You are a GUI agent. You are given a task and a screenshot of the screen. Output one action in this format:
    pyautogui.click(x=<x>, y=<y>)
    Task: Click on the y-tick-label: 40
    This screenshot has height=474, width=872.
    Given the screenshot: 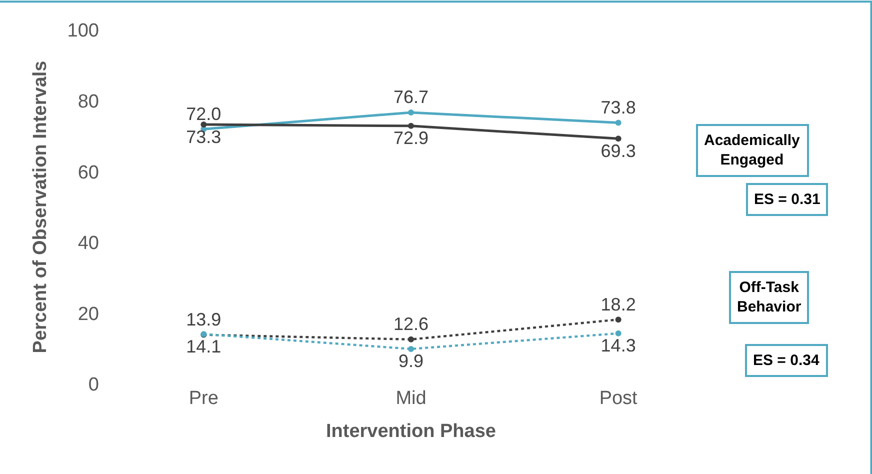 What is the action you would take?
    pyautogui.click(x=88, y=243)
    